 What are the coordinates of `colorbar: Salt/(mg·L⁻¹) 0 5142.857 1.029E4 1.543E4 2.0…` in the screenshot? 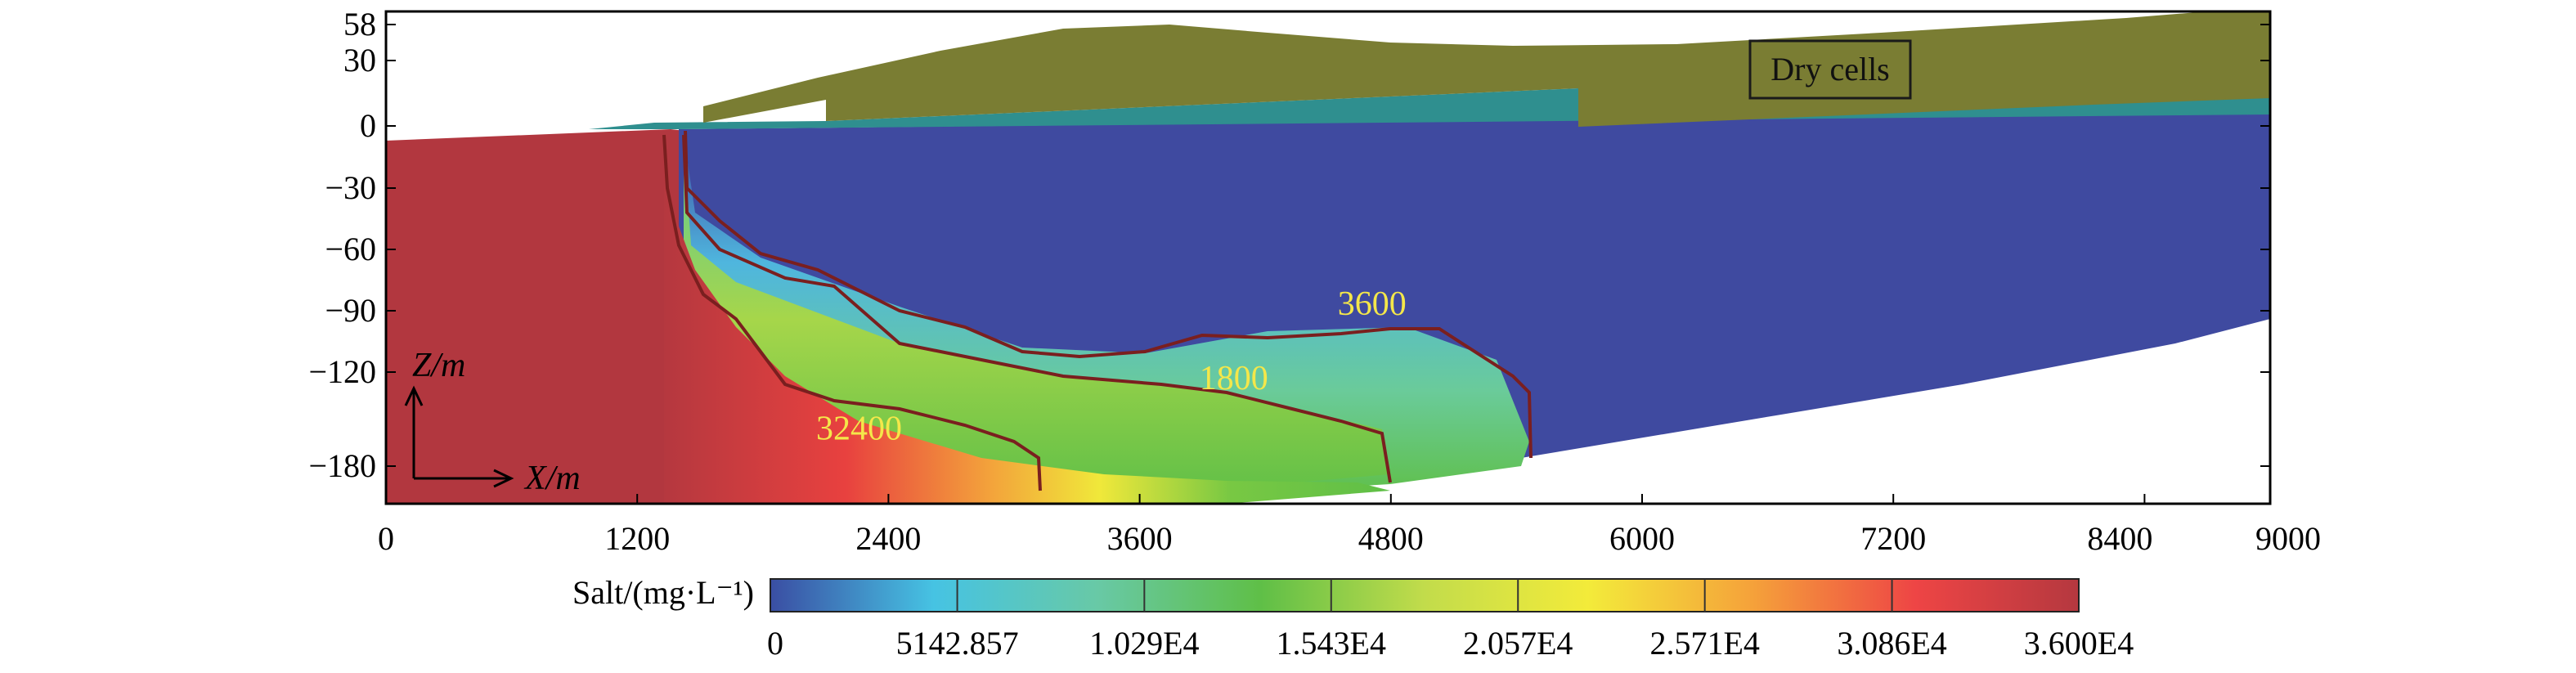 It's located at (1353, 618).